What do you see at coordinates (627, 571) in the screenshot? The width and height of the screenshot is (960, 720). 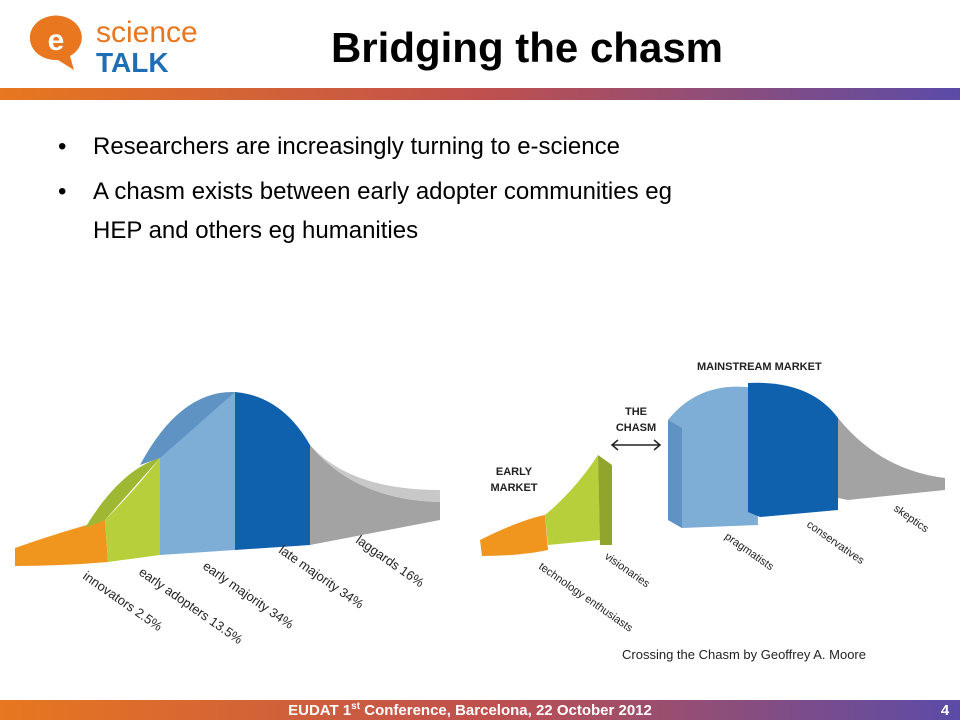 I see `diagram-label: visionaries` at bounding box center [627, 571].